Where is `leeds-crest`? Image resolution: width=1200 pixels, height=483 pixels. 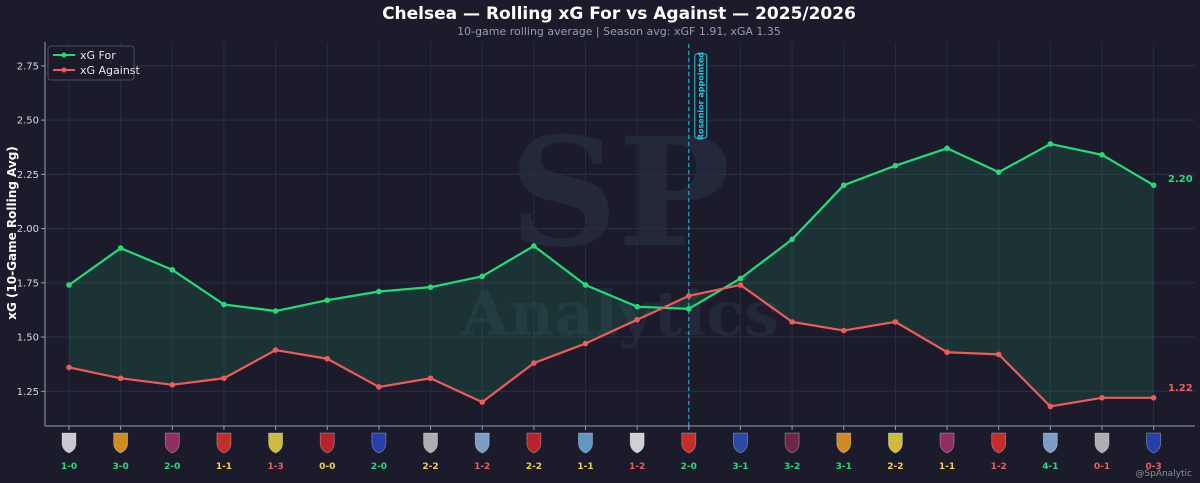
leeds-crest is located at coordinates (275, 443).